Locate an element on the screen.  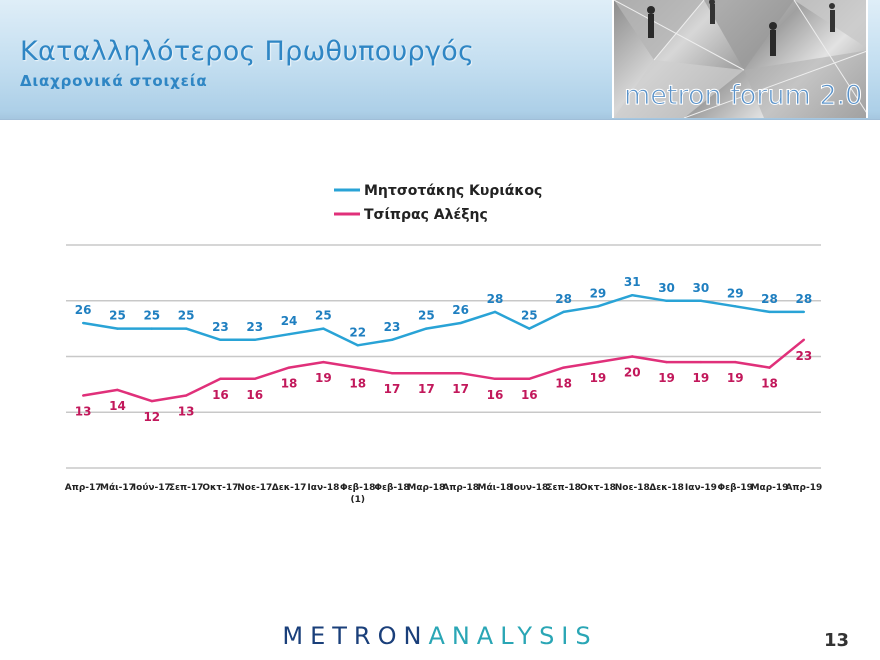
x-tick-label: Ιούν-17 is located at coordinates (152, 488).